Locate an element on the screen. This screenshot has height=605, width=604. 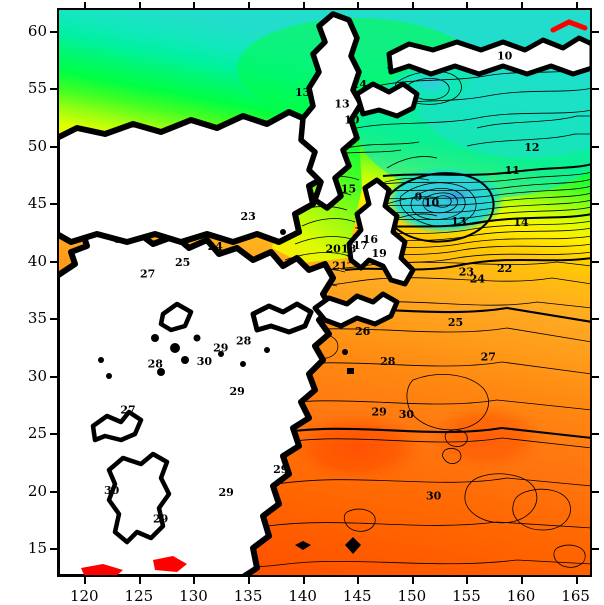
x-tick-label: 135 is located at coordinates (248, 596).